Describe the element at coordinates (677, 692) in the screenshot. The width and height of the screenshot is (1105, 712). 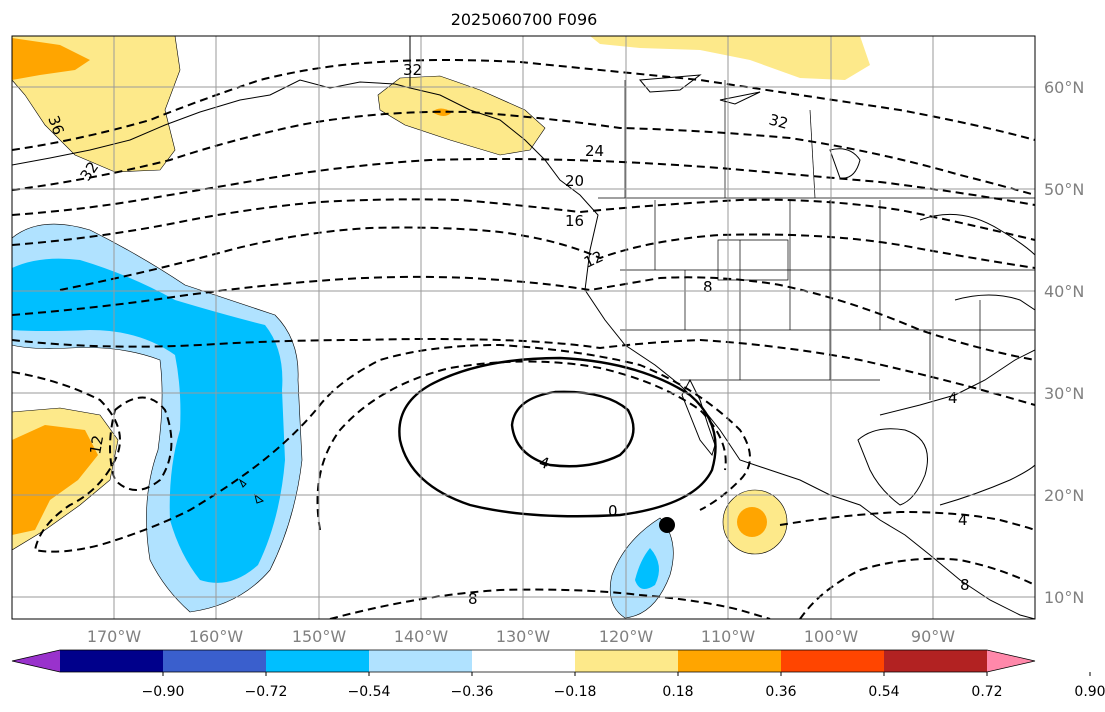
I see `colorbar-tick-label: 0.18` at that location.